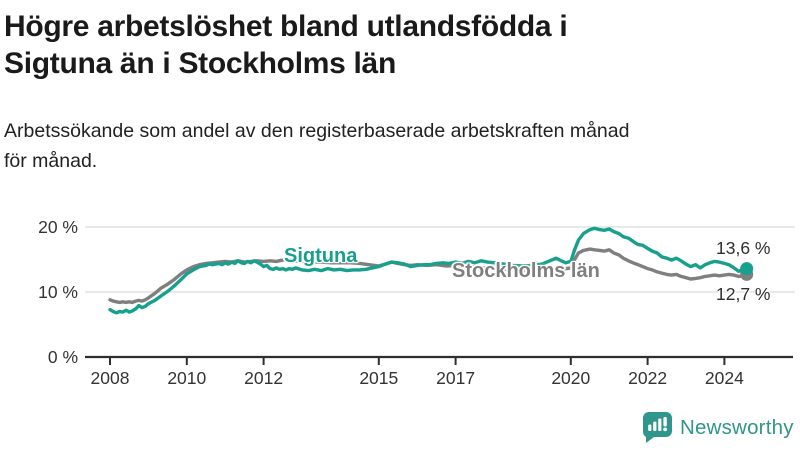 The height and width of the screenshot is (450, 800). I want to click on newsworthy-logo-text: Newsworthy, so click(737, 427).